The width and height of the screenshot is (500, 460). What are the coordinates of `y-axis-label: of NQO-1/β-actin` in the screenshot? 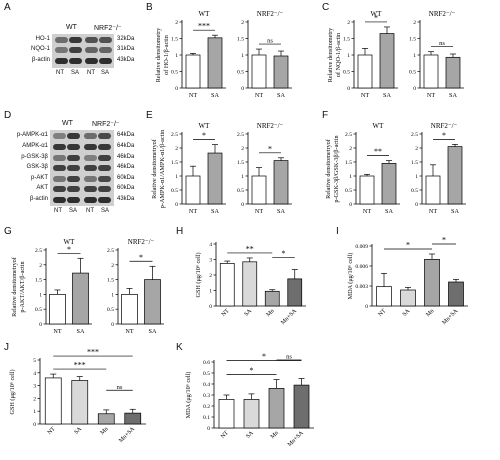 It's located at (338, 55).